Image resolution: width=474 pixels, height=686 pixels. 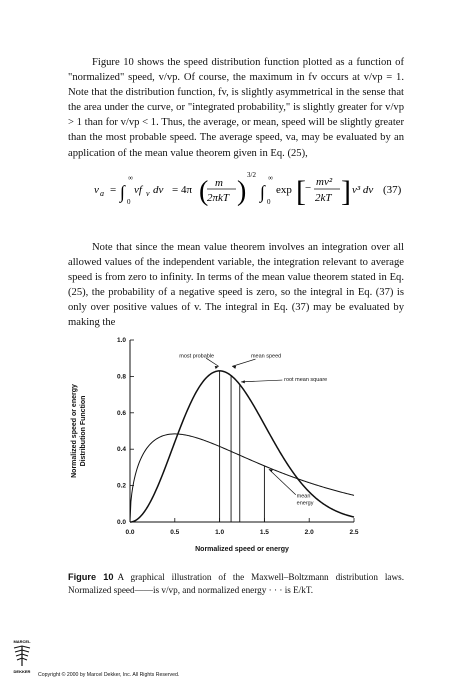 I want to click on annotation-mean-energy-2: energy, so click(x=305, y=504).